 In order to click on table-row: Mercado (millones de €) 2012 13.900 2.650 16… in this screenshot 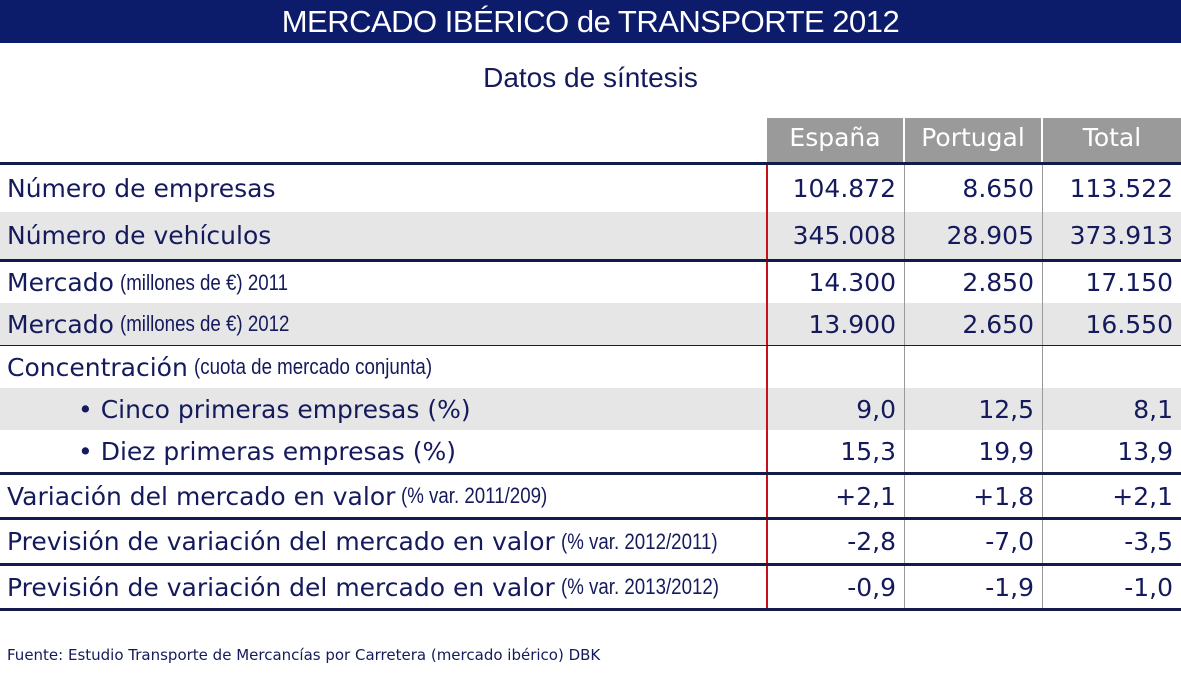, I will do `click(590, 324)`.